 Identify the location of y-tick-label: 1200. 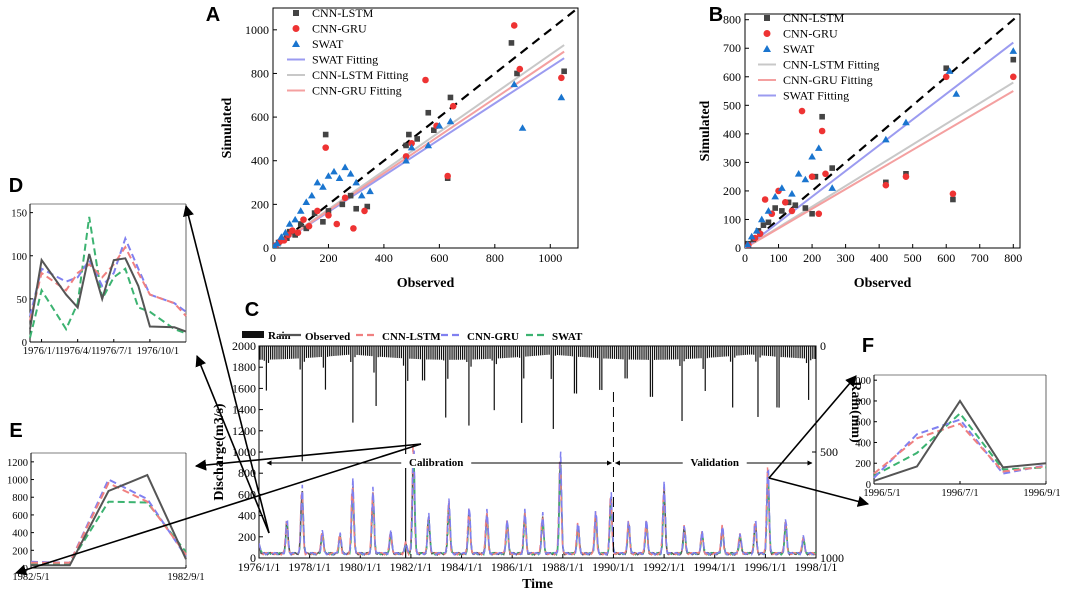
(17, 463).